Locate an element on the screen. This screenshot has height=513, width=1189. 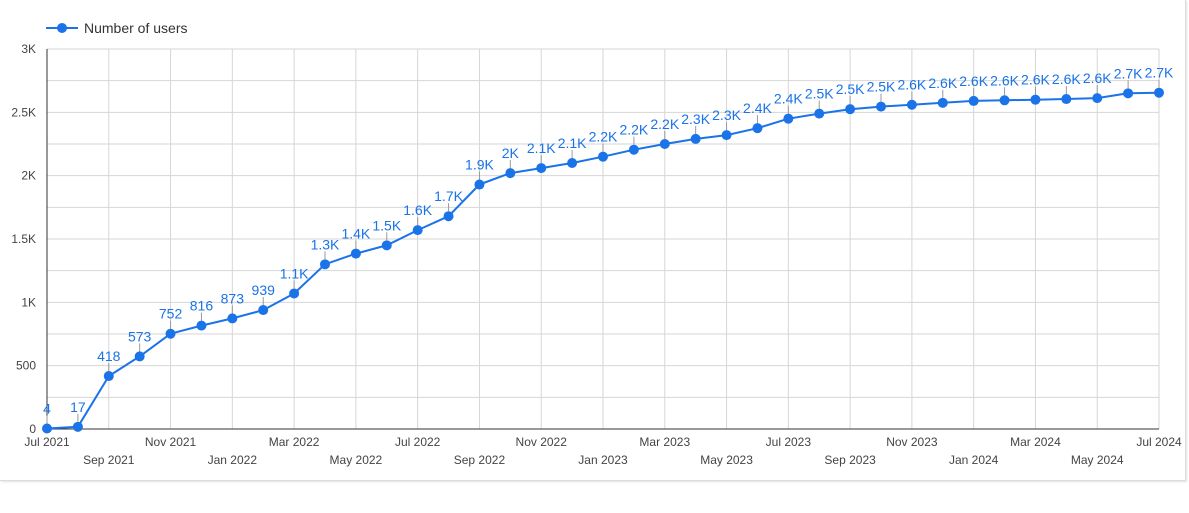
data-label: 573 is located at coordinates (140, 336).